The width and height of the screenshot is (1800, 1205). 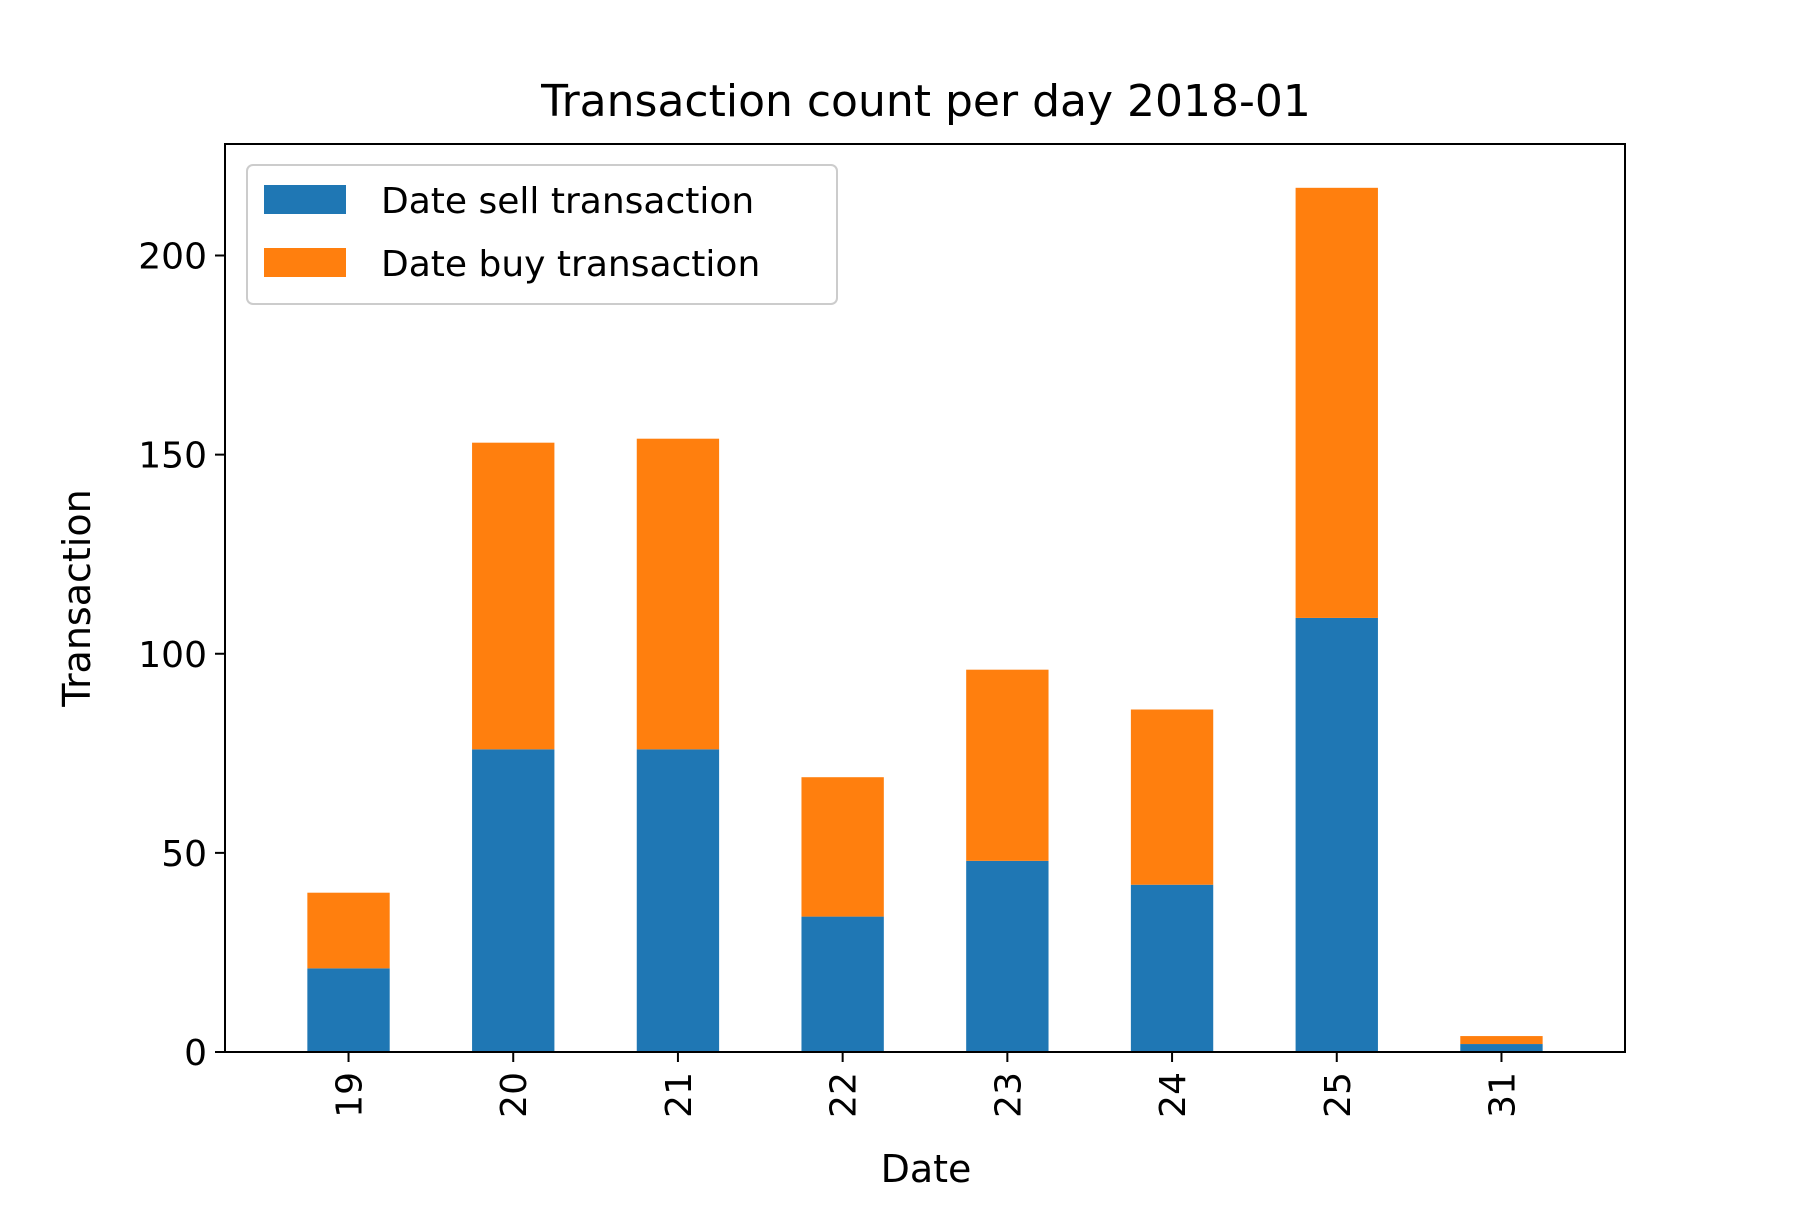 What do you see at coordinates (1173, 1095) in the screenshot?
I see `x-tick-label: 24` at bounding box center [1173, 1095].